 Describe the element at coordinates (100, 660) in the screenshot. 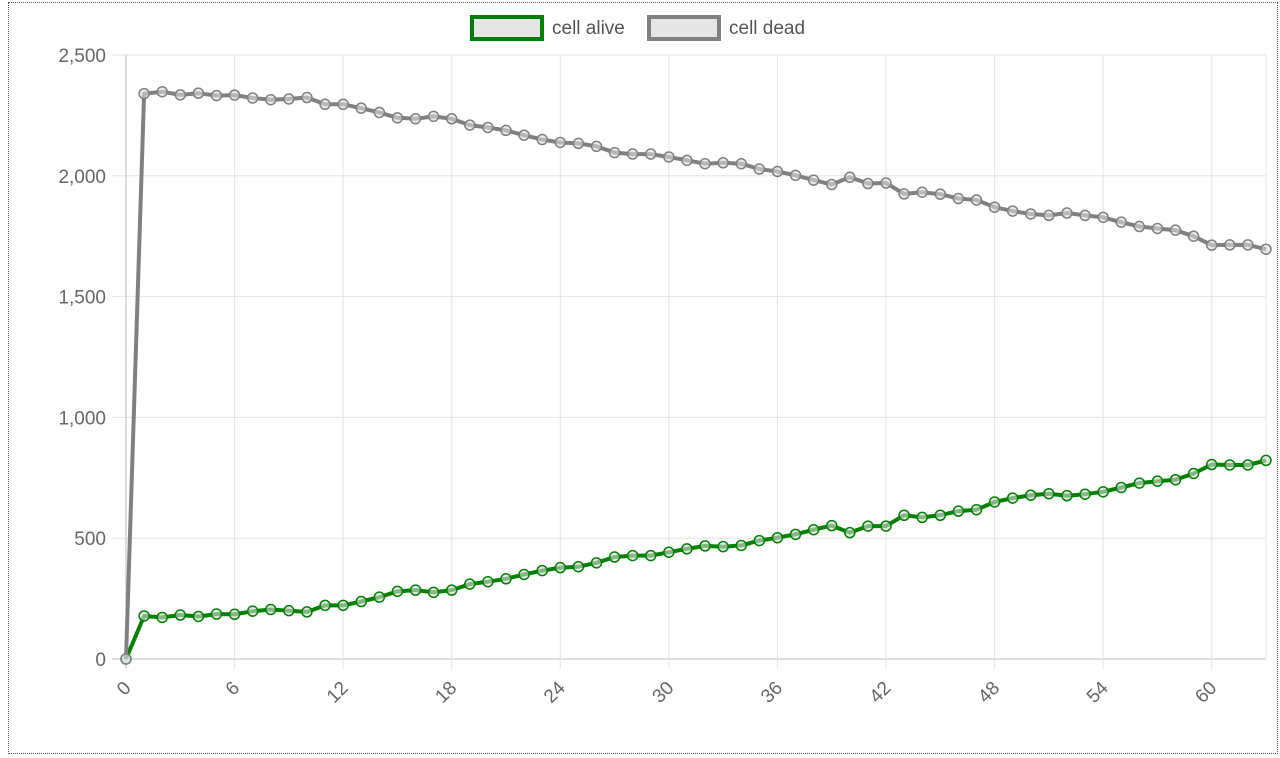

I see `y-tick-label: 0` at that location.